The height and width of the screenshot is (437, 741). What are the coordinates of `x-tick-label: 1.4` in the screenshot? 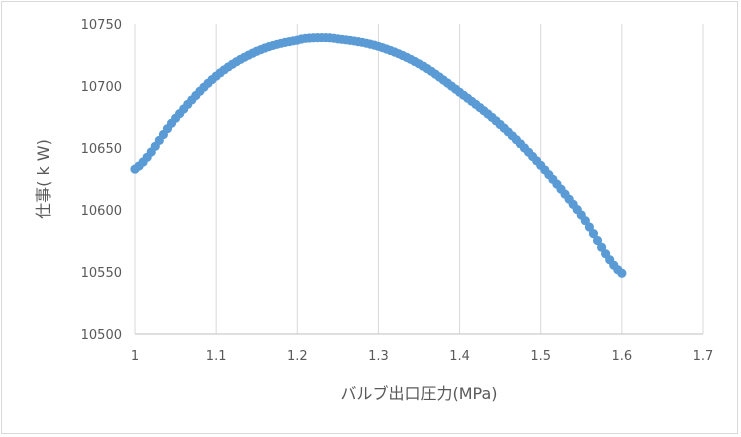 It's located at (459, 356).